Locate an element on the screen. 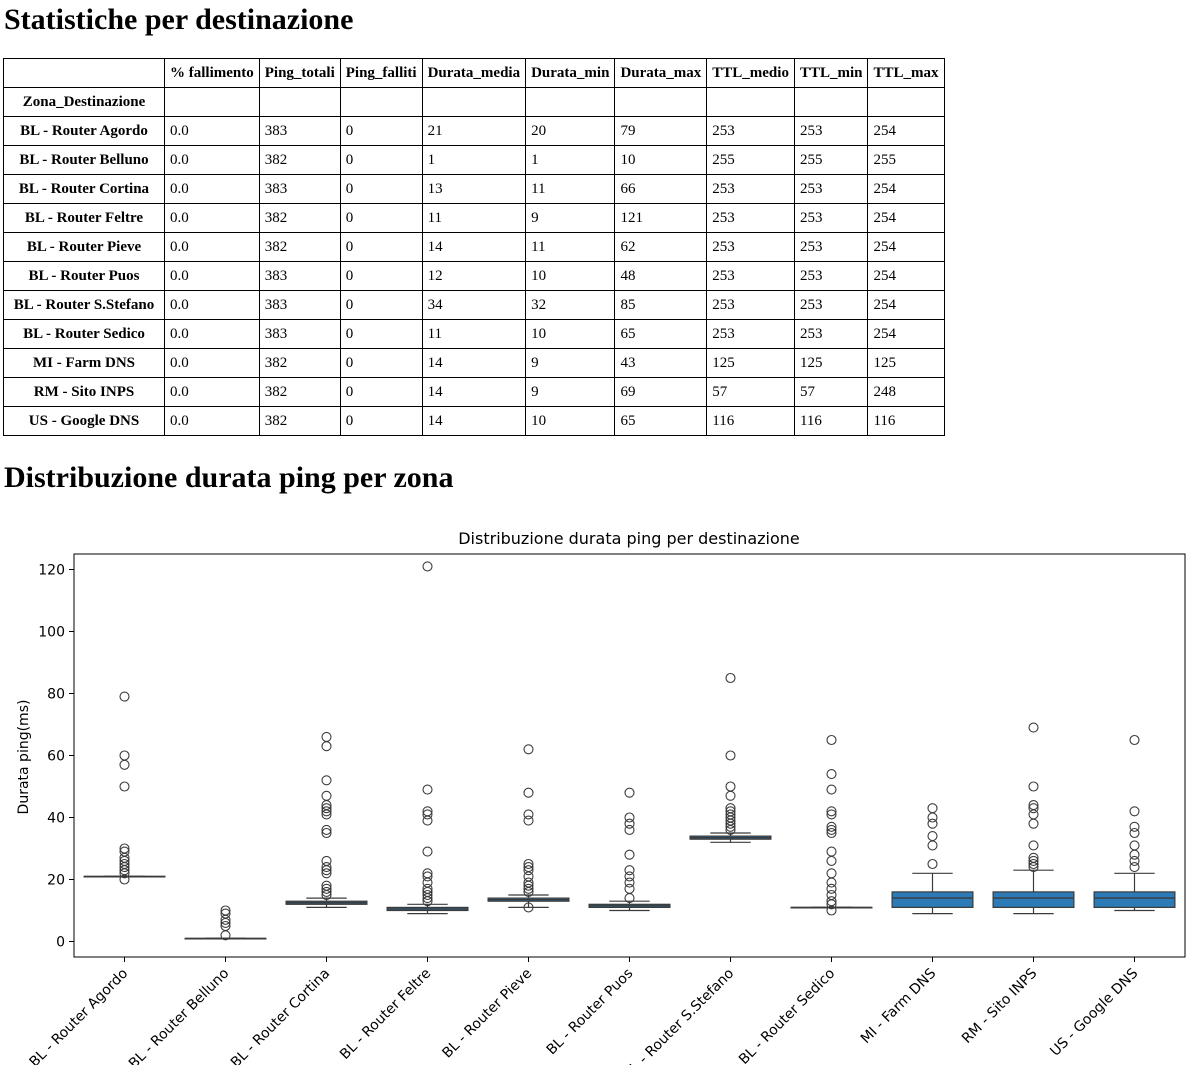 The image size is (1201, 1065). column-header: Ping_falliti is located at coordinates (381, 73).